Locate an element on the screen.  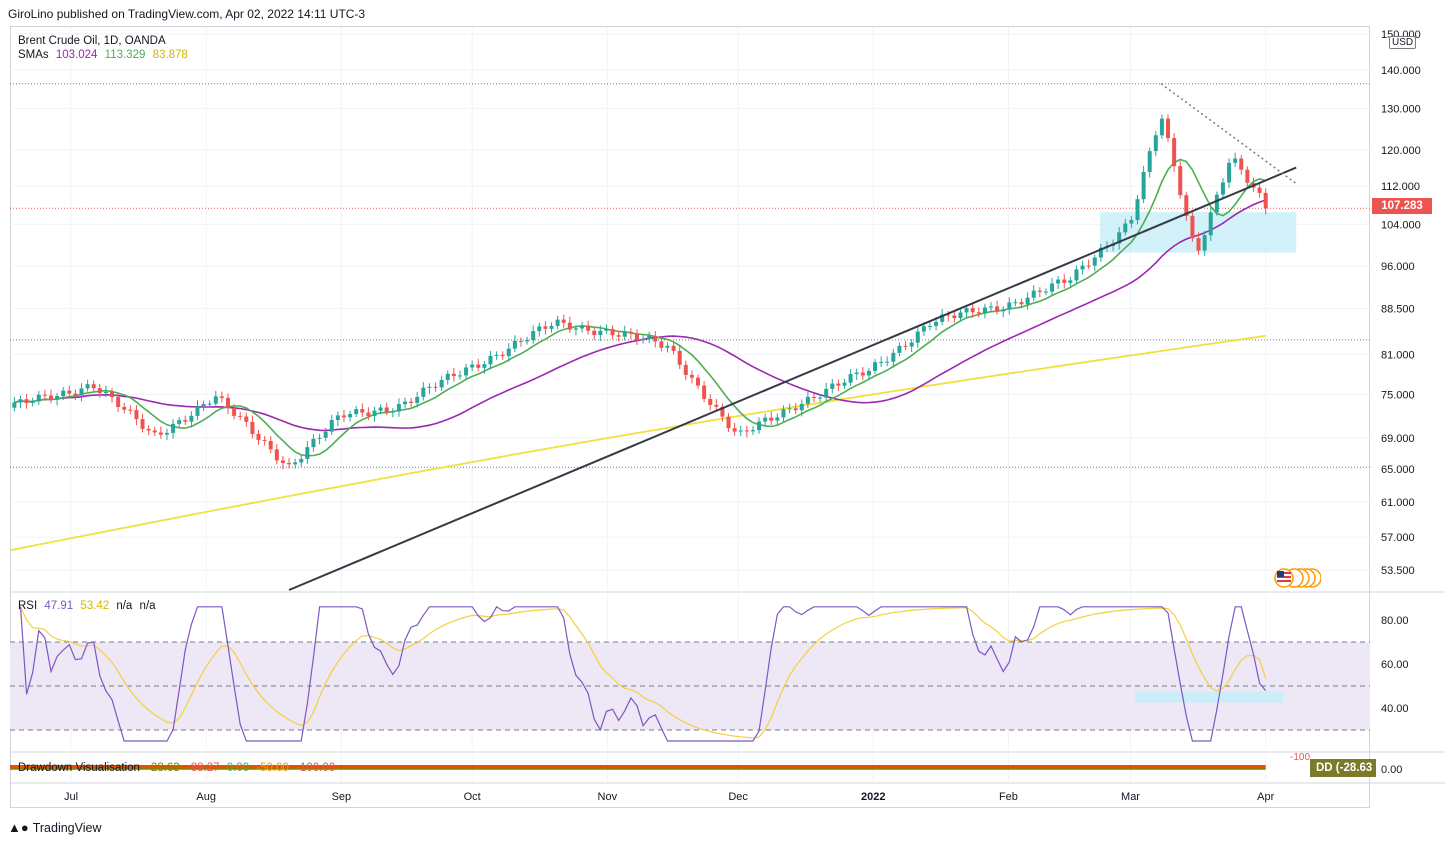
dd-value-1: -28.63 is located at coordinates (163, 768).